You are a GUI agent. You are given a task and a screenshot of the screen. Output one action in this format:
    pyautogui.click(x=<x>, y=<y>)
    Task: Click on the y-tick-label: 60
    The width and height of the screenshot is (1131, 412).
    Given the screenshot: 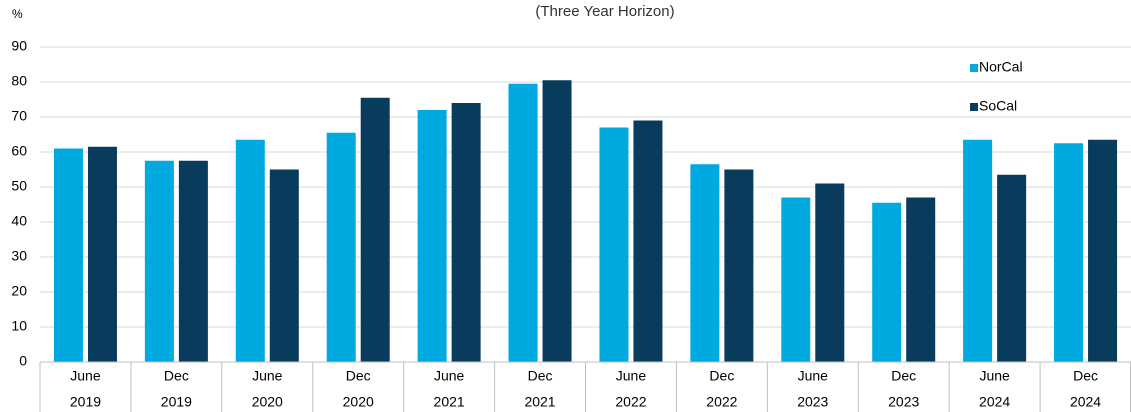 What is the action you would take?
    pyautogui.click(x=19, y=151)
    